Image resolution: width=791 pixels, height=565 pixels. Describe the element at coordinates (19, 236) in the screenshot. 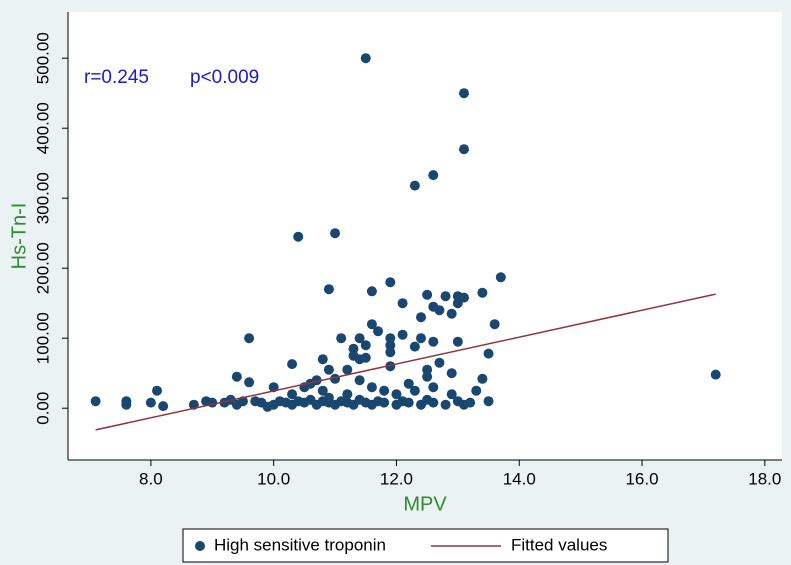

I see `y-axis-title: Hs-Tn-I` at that location.